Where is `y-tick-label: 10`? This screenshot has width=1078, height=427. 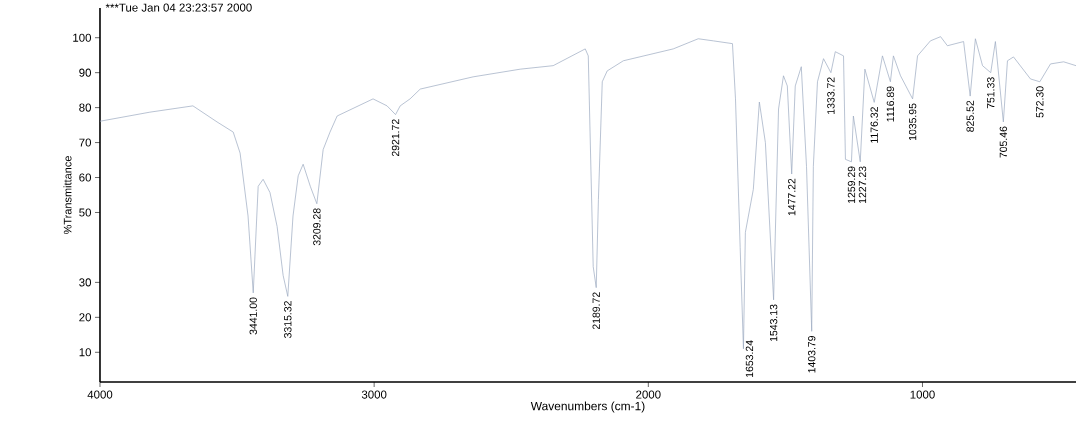 y-tick-label: 10 is located at coordinates (85, 352).